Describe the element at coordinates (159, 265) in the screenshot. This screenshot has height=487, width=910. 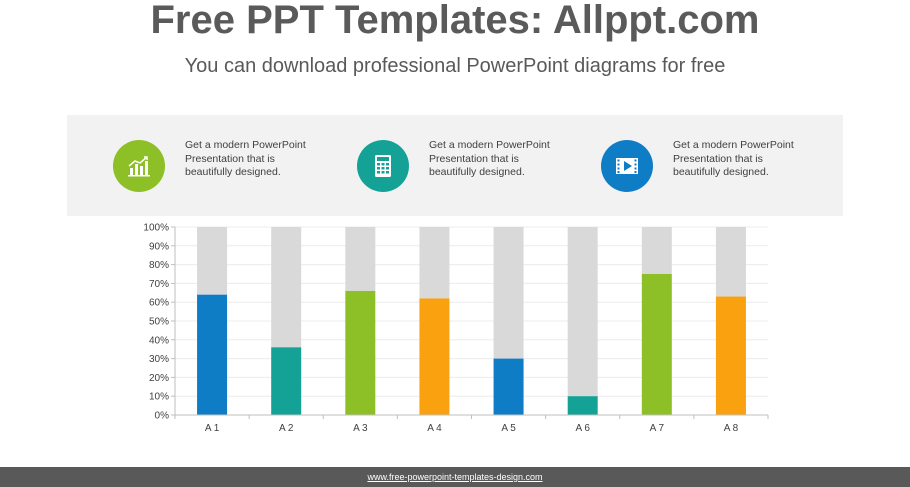
I see `y-tick-label: 80%` at that location.